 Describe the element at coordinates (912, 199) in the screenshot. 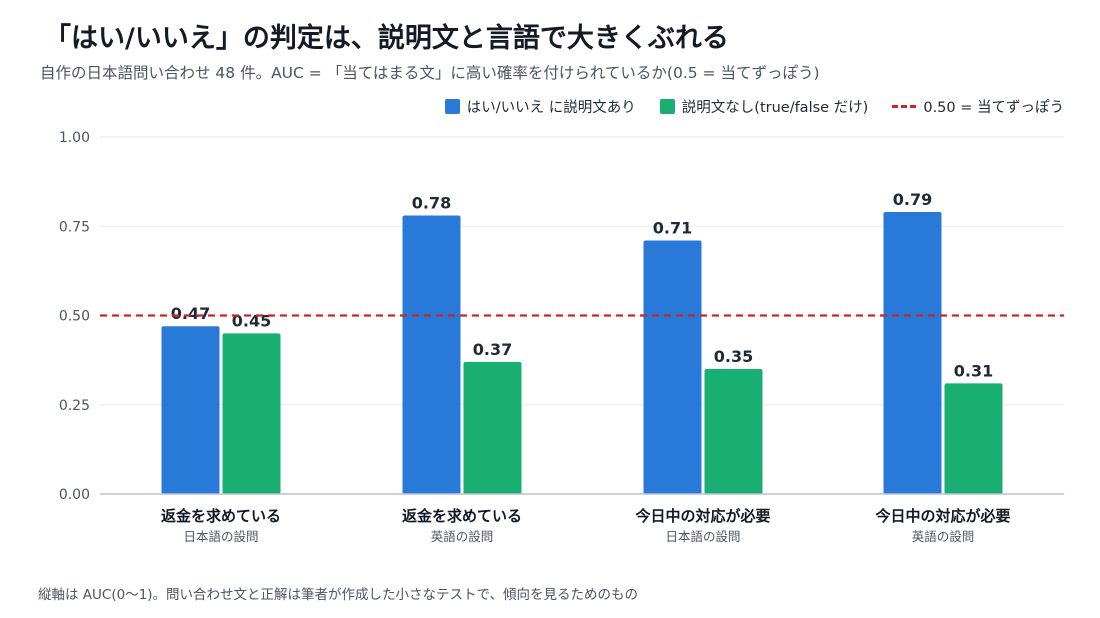

I see `data-label-series-1-4: 0.79` at that location.